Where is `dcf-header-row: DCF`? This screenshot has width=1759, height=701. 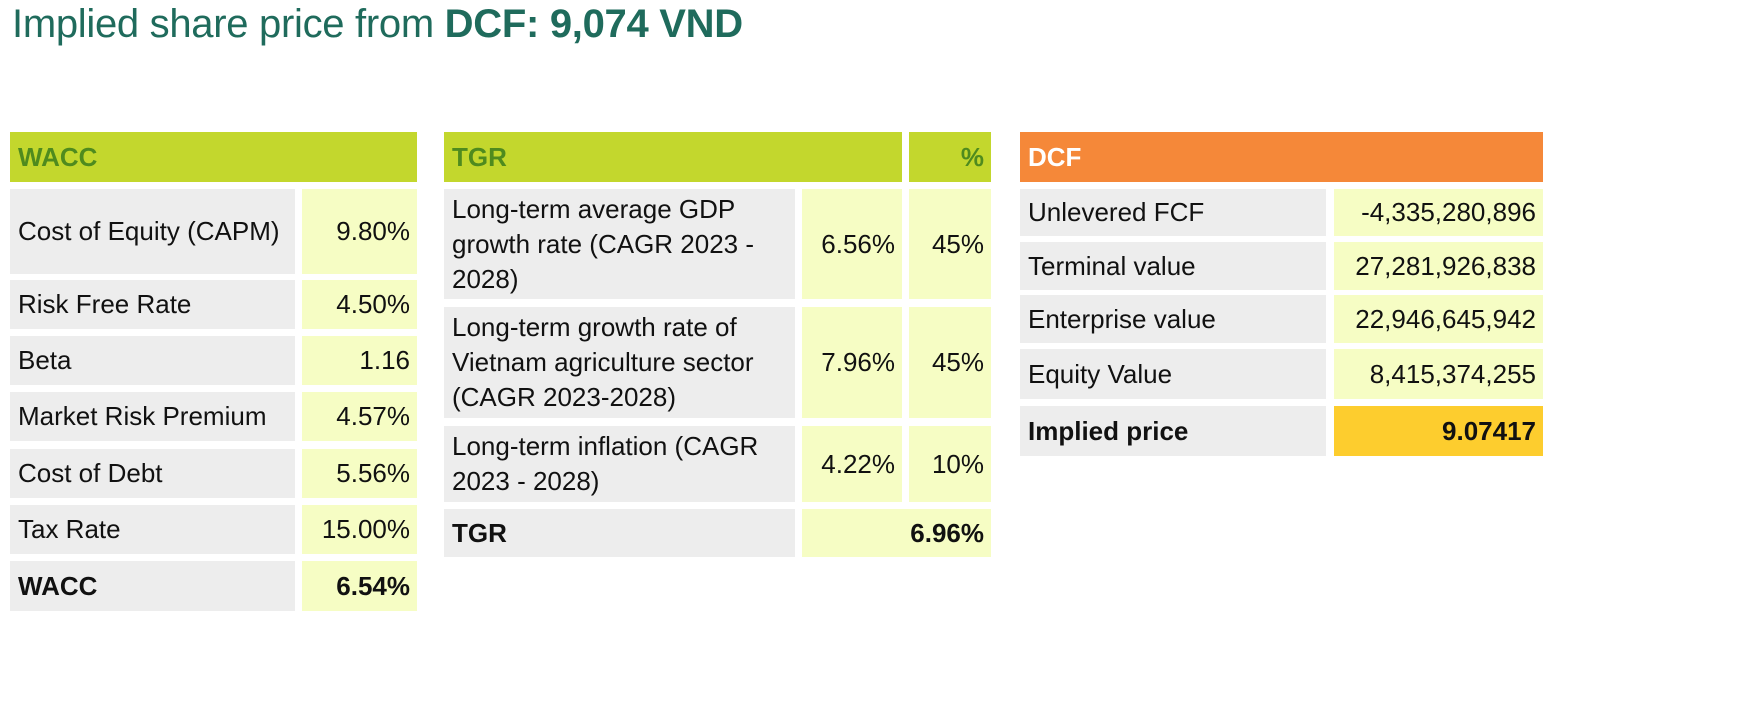 dcf-header-row: DCF is located at coordinates (1281, 157).